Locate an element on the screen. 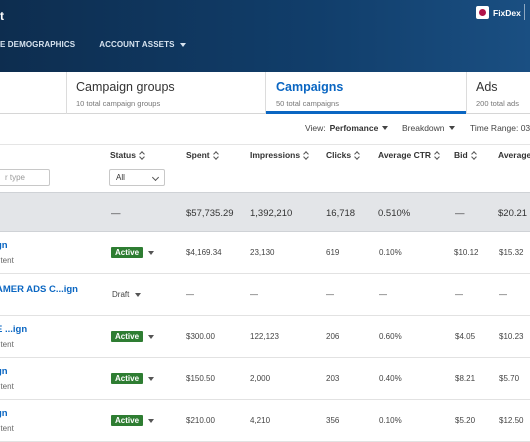 The width and height of the screenshot is (530, 442). column-header-spent: Spent is located at coordinates (202, 155).